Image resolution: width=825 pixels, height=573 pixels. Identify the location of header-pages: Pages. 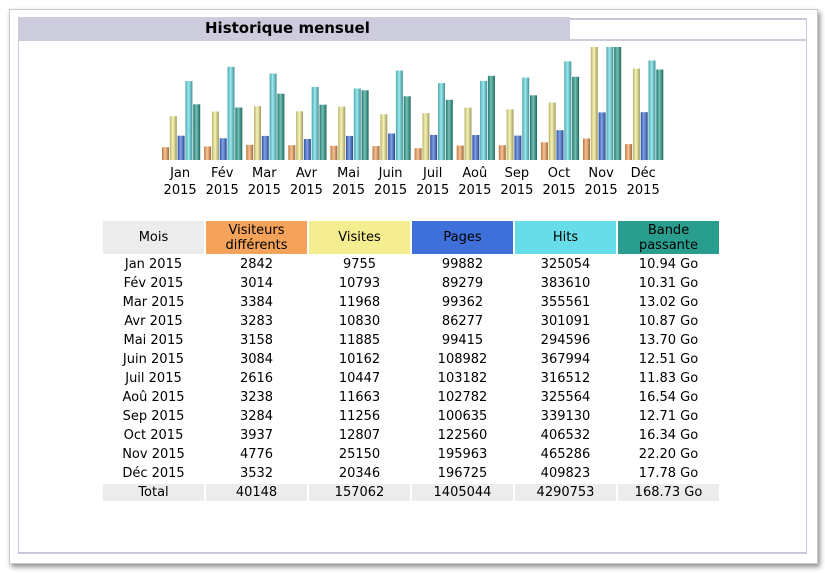
(462, 237).